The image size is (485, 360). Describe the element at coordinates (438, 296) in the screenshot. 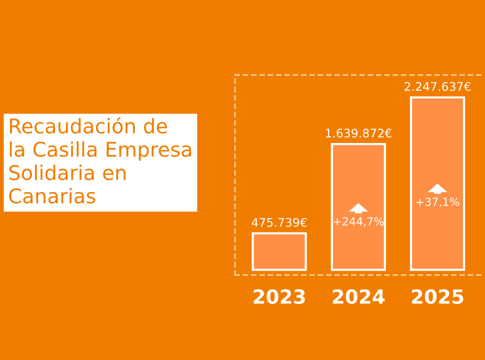

I see `x-tick-label: 2025` at that location.